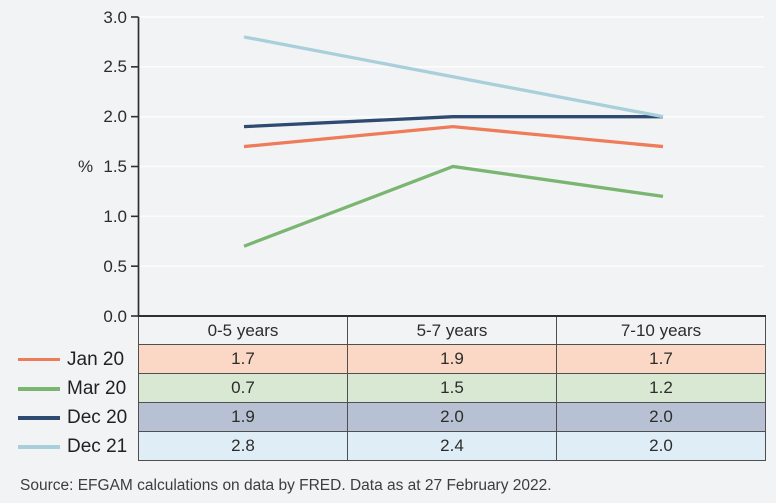 The width and height of the screenshot is (776, 503). What do you see at coordinates (661, 388) in the screenshot?
I see `table-cell: 1.2` at bounding box center [661, 388].